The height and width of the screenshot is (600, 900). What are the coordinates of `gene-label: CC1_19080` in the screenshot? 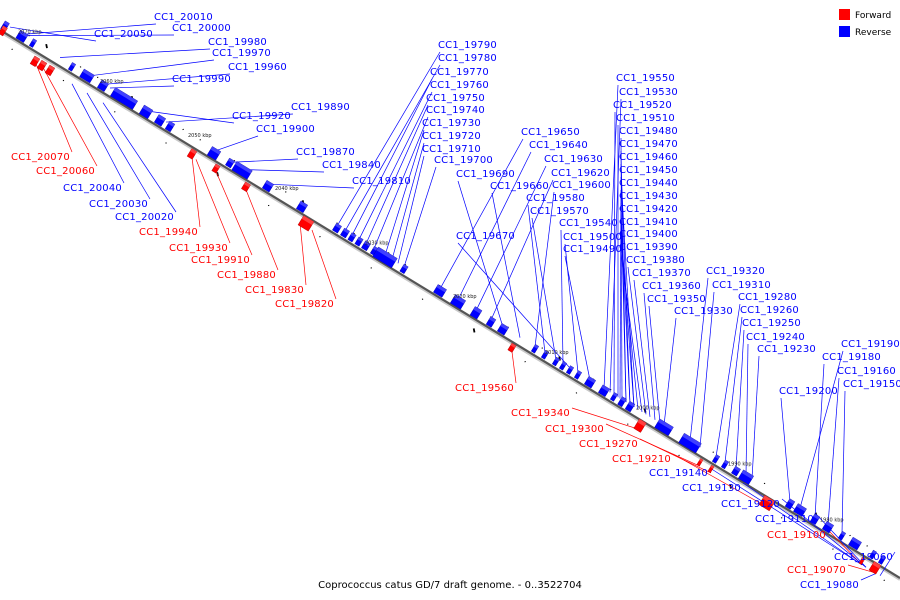 It's located at (829, 585).